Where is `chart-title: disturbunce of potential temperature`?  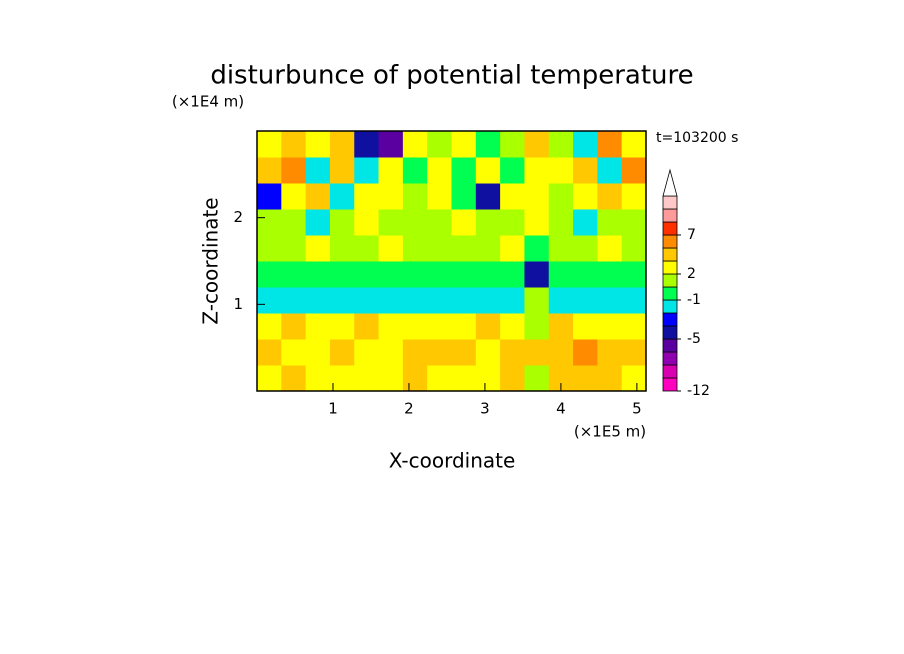
chart-title: disturbunce of potential temperature is located at coordinates (451, 76).